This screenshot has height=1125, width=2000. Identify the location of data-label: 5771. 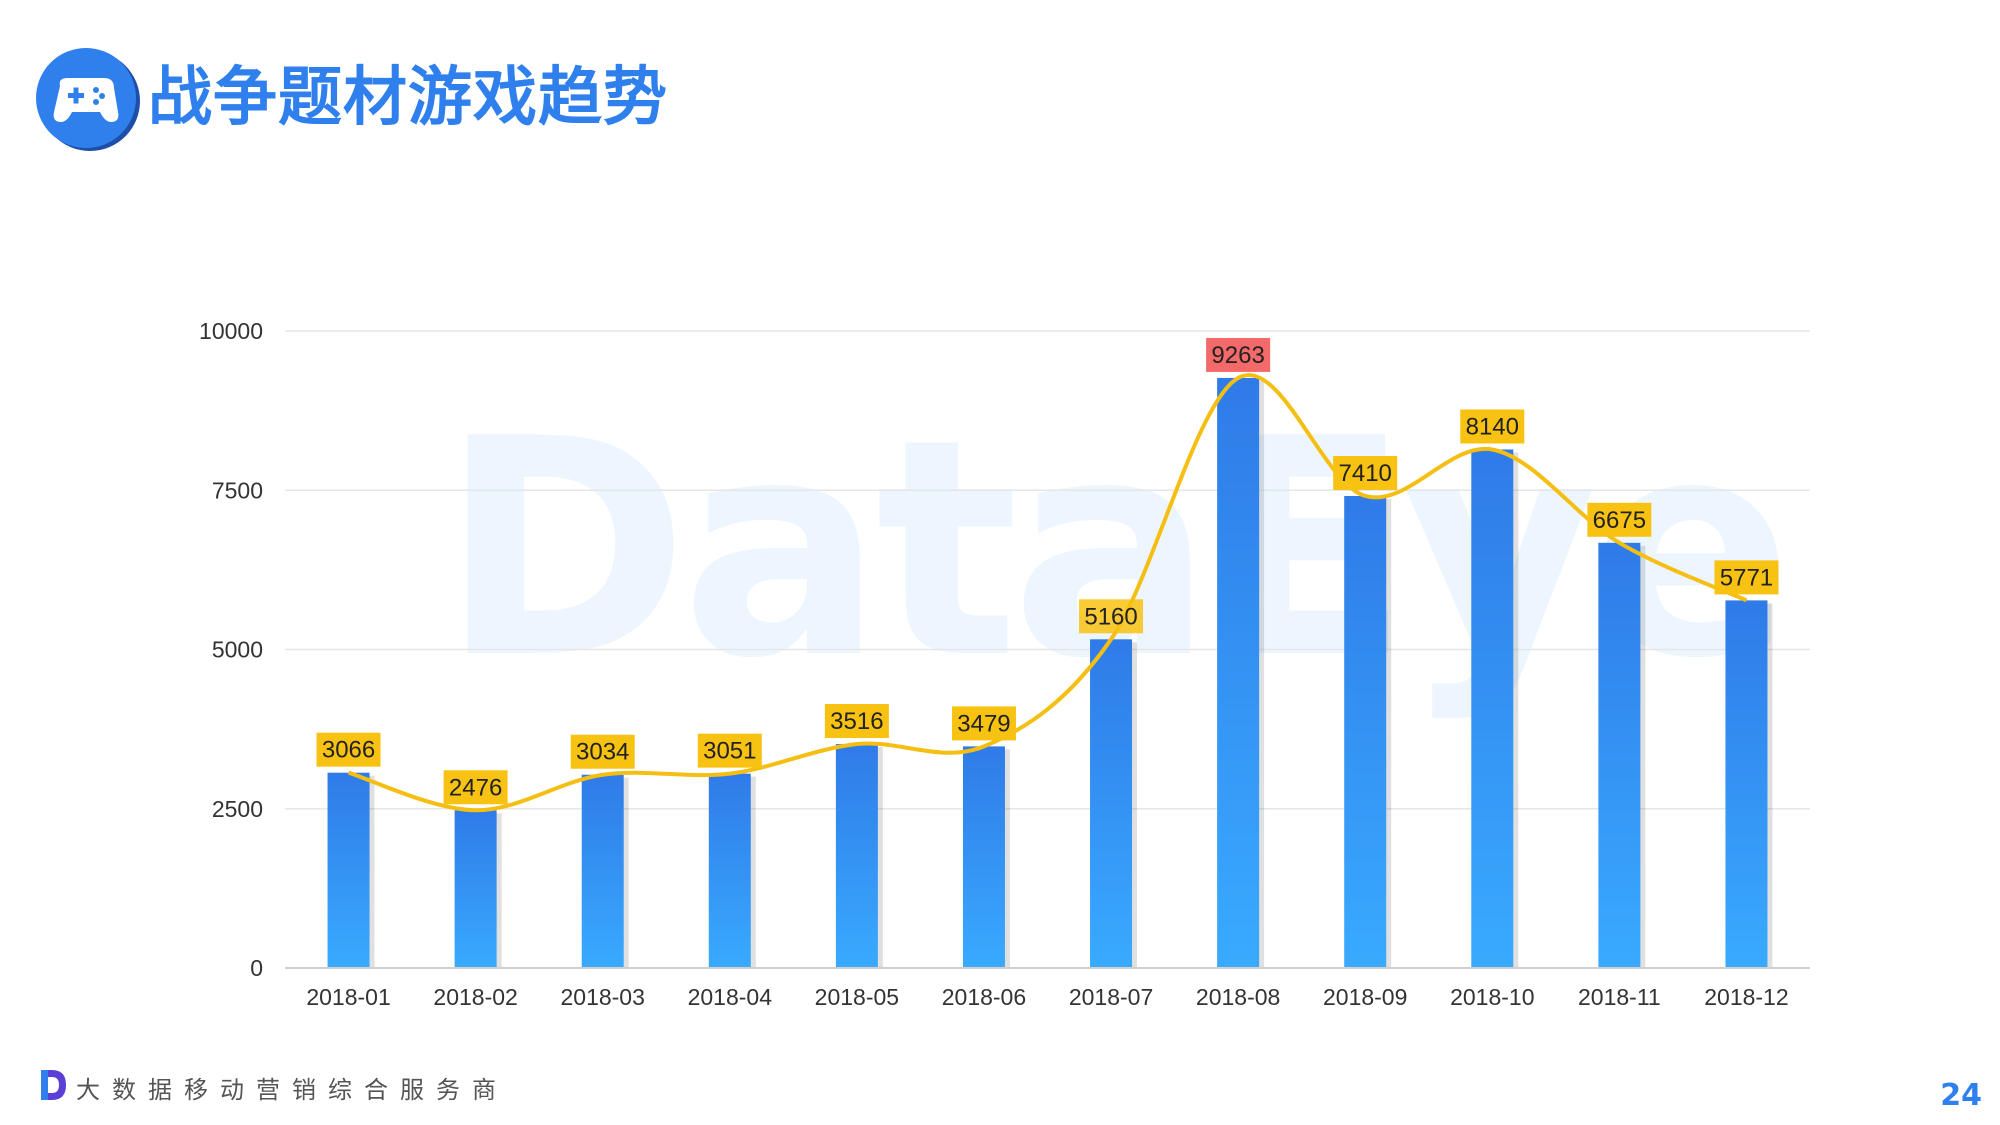
(1746, 577).